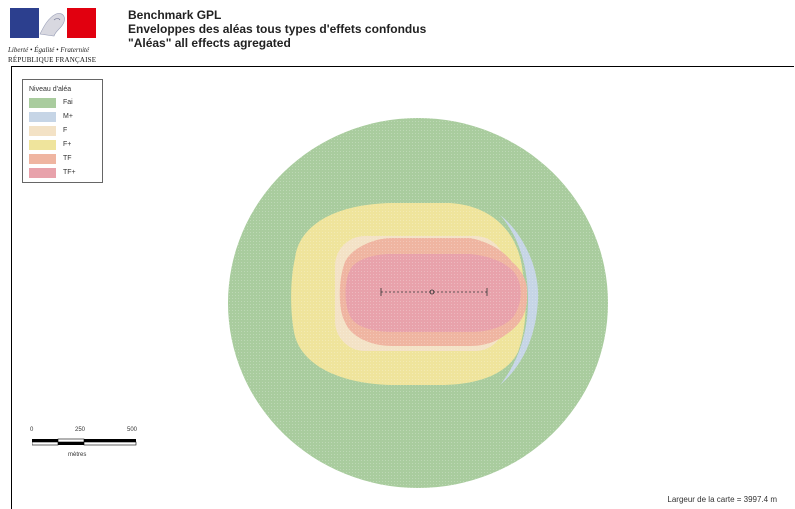 This screenshot has width=795, height=509. Describe the element at coordinates (132, 430) in the screenshot. I see `scale-tick-500: 500` at that location.